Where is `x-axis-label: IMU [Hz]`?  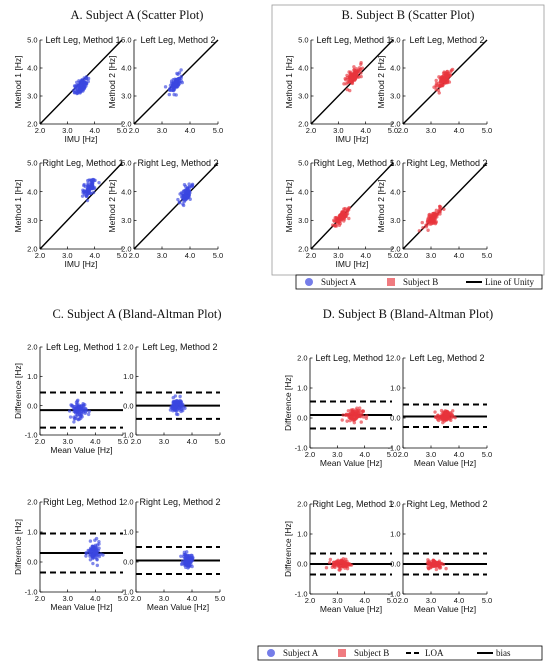 x-axis-label: IMU [Hz] is located at coordinates (80, 264).